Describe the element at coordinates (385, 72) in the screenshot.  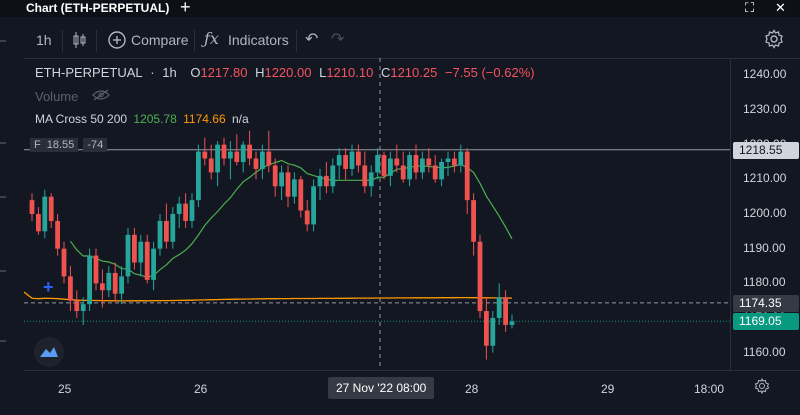
I see `legend-close-label: C` at that location.